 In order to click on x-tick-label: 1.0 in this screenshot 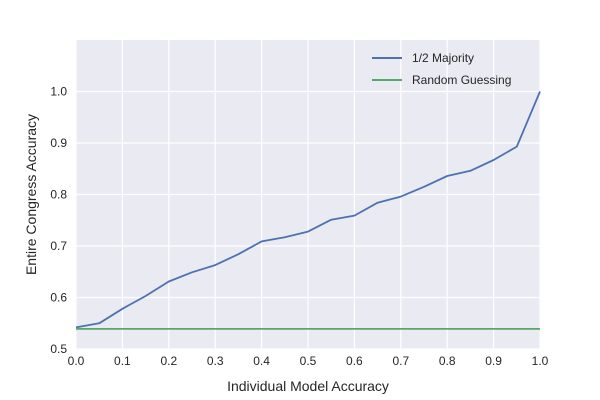, I will do `click(540, 361)`.